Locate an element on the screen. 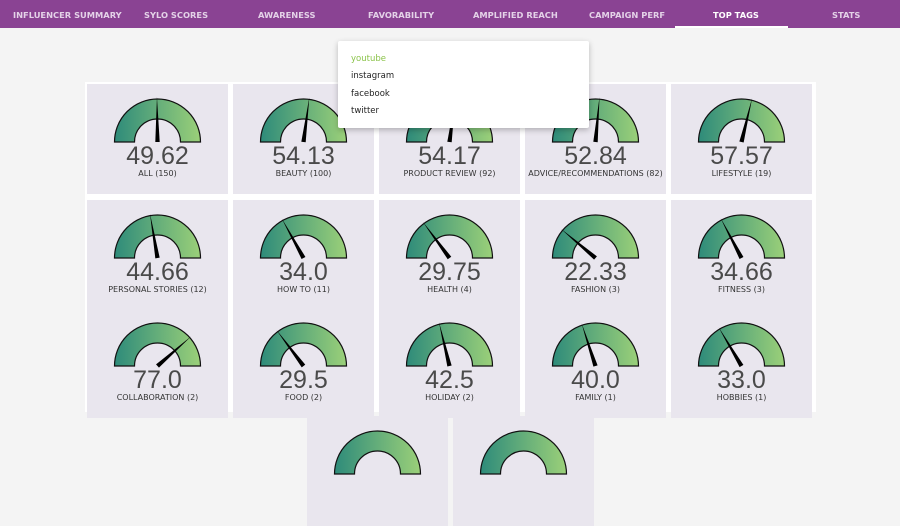 The width and height of the screenshot is (900, 526). gauge-card: 34.0 HOW TO (11) is located at coordinates (303, 255).